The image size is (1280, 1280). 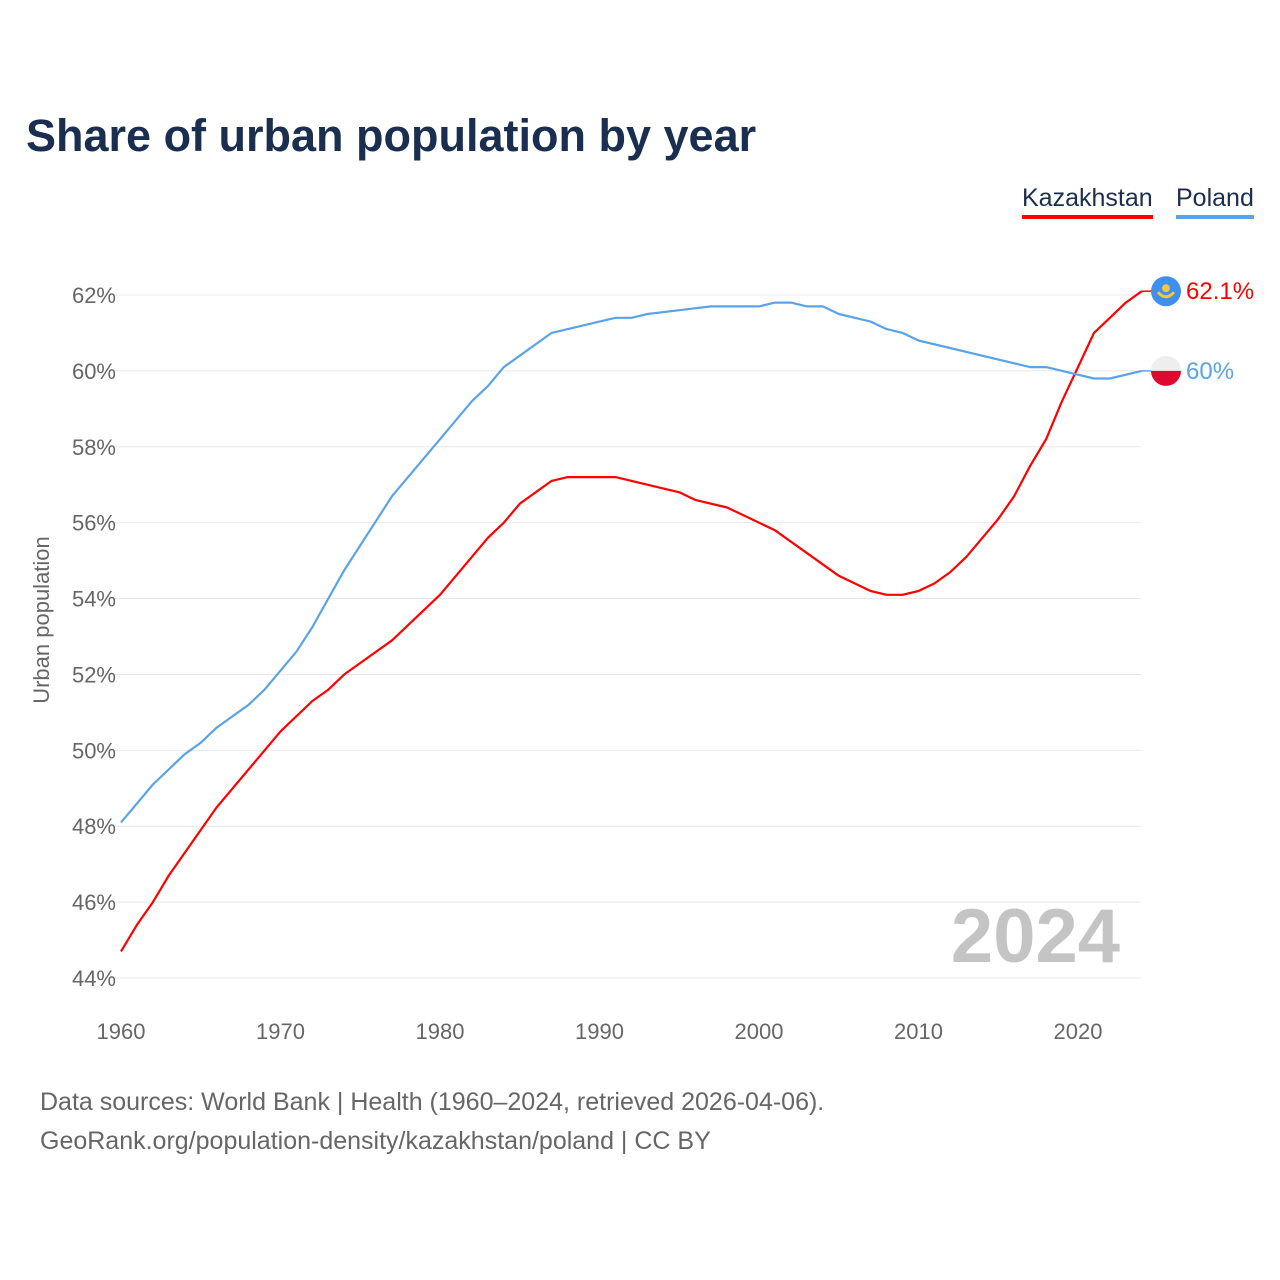 I want to click on x-tick-label: 1980, so click(x=440, y=1031).